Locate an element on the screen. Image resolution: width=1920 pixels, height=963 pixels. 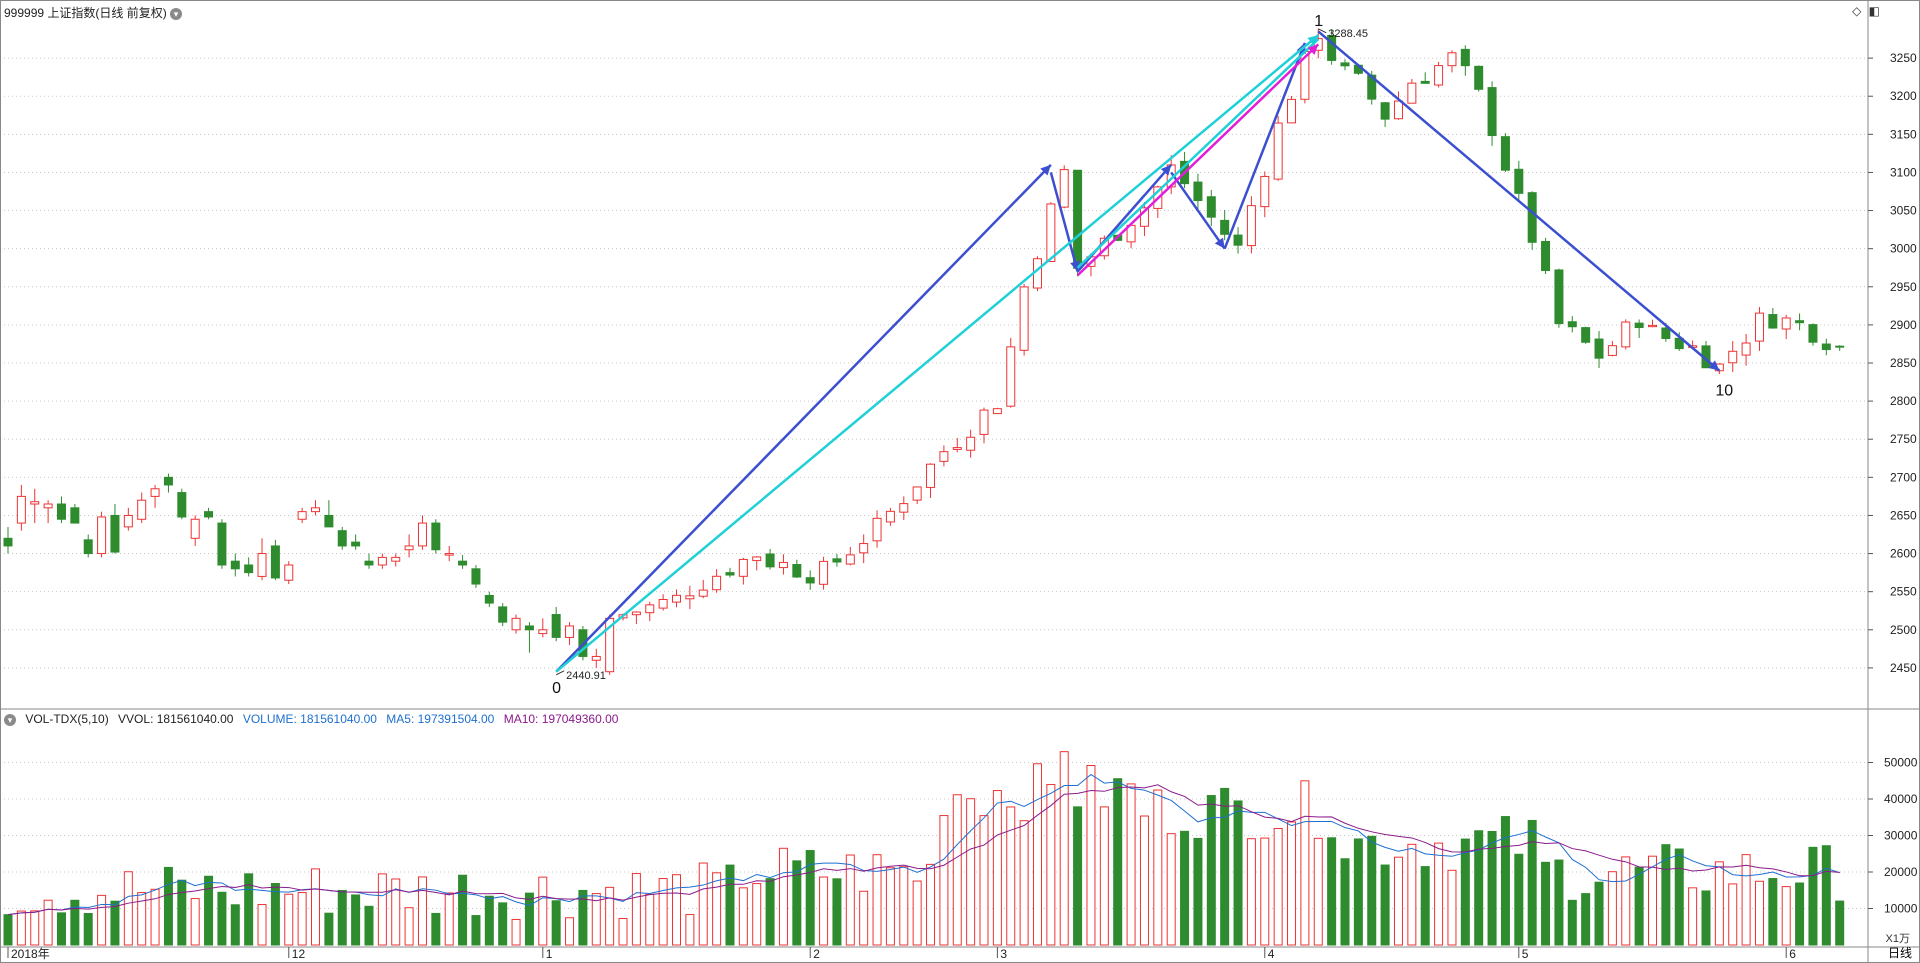
price-tick-label: 2500 is located at coordinates (1903, 630).